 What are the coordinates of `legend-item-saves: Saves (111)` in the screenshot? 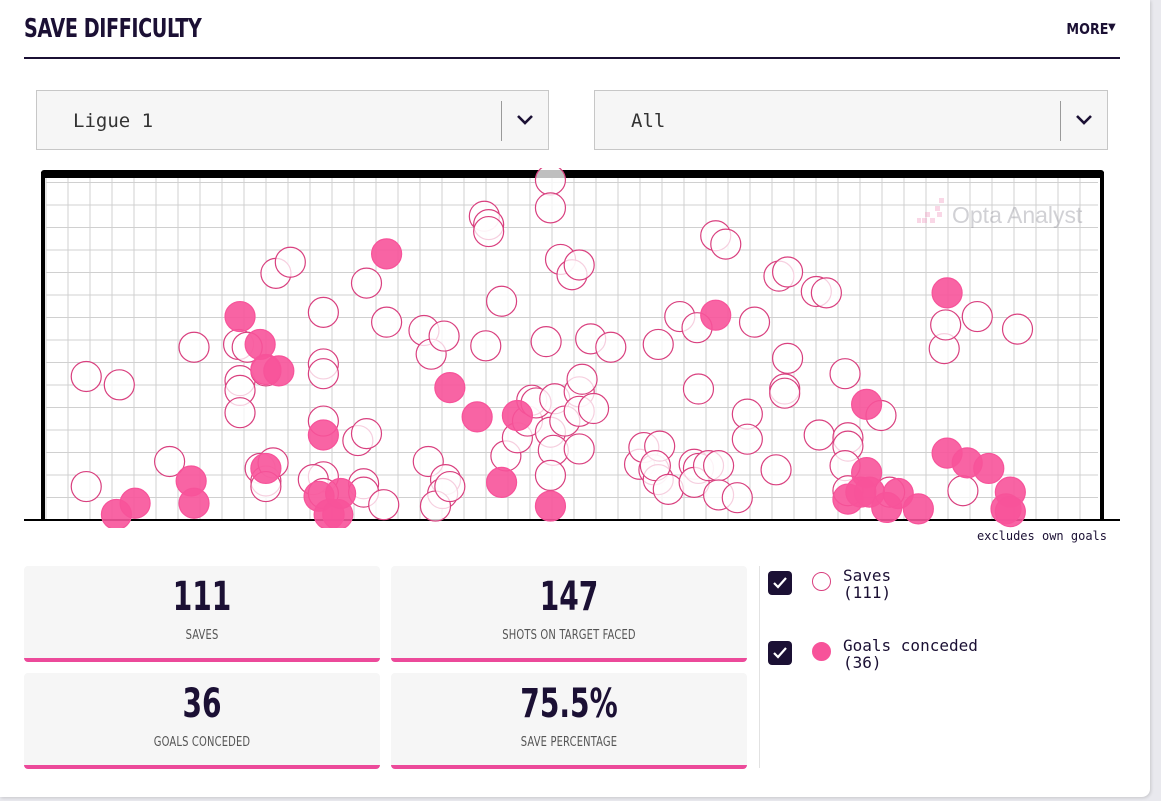 It's located at (898, 592).